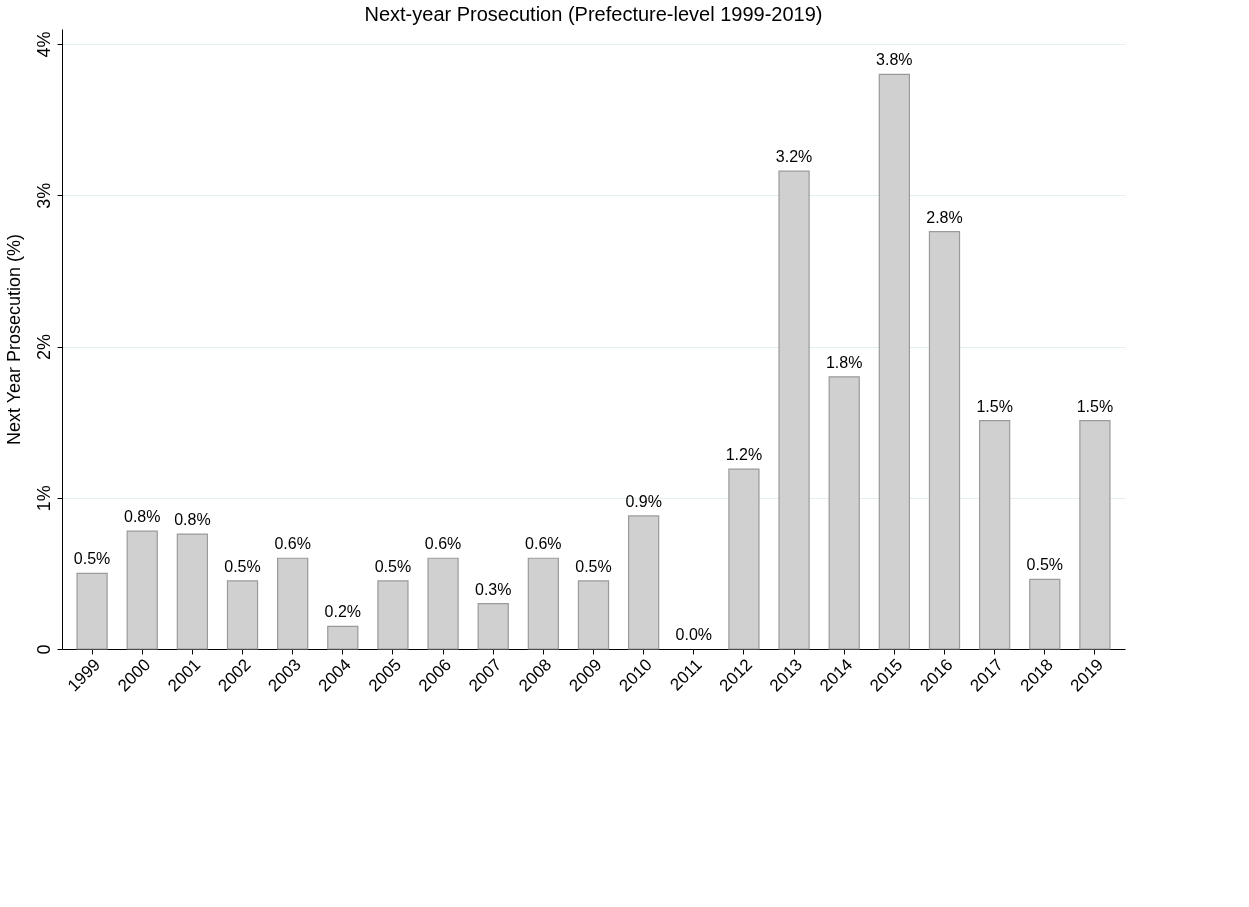 The width and height of the screenshot is (1249, 907). I want to click on data-label: 3.8%, so click(894, 60).